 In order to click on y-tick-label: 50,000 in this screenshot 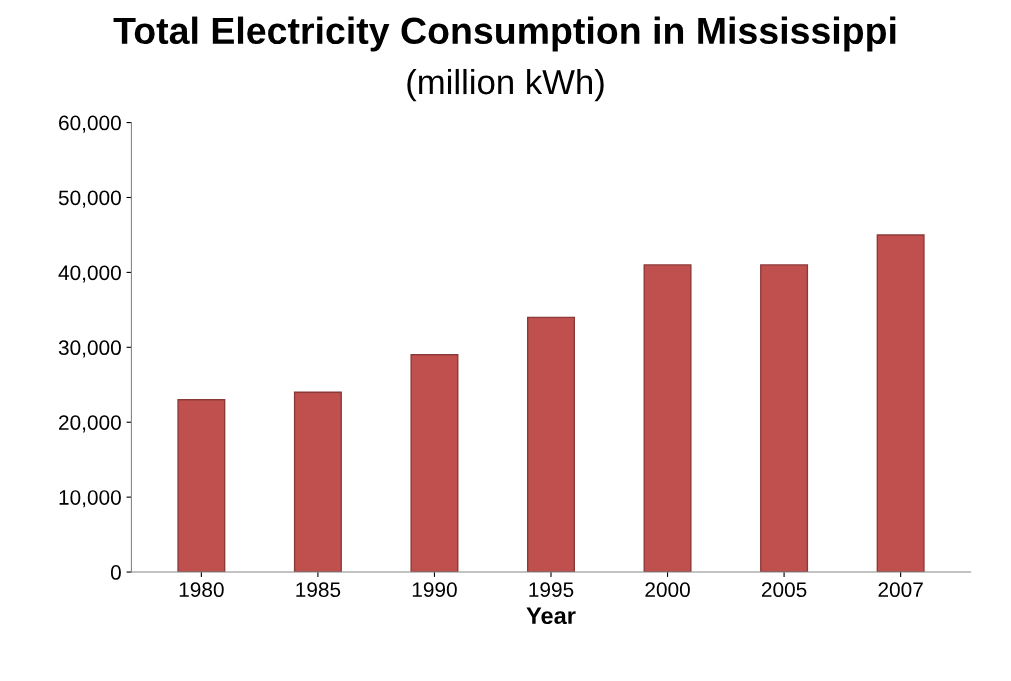, I will do `click(89, 199)`.